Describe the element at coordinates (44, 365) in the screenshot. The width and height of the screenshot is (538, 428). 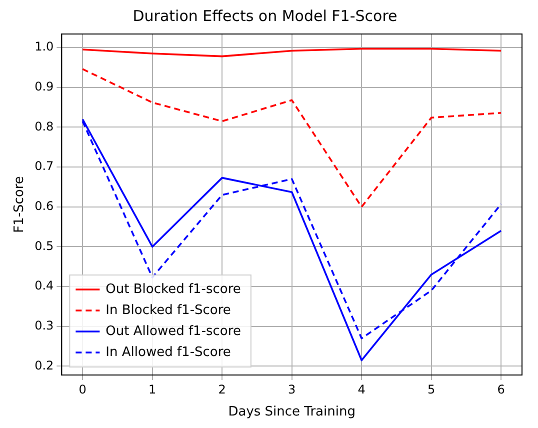
I see `y-tick-label: 0.2` at that location.